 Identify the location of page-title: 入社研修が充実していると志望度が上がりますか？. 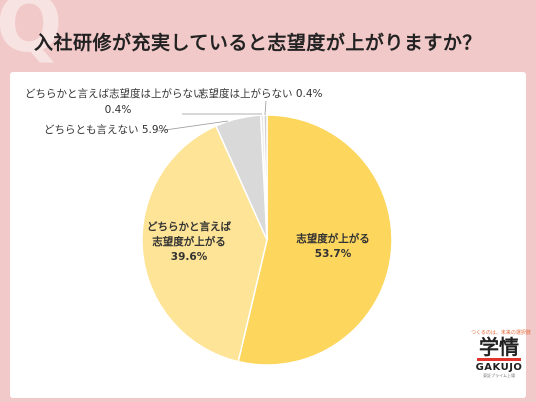
(258, 43).